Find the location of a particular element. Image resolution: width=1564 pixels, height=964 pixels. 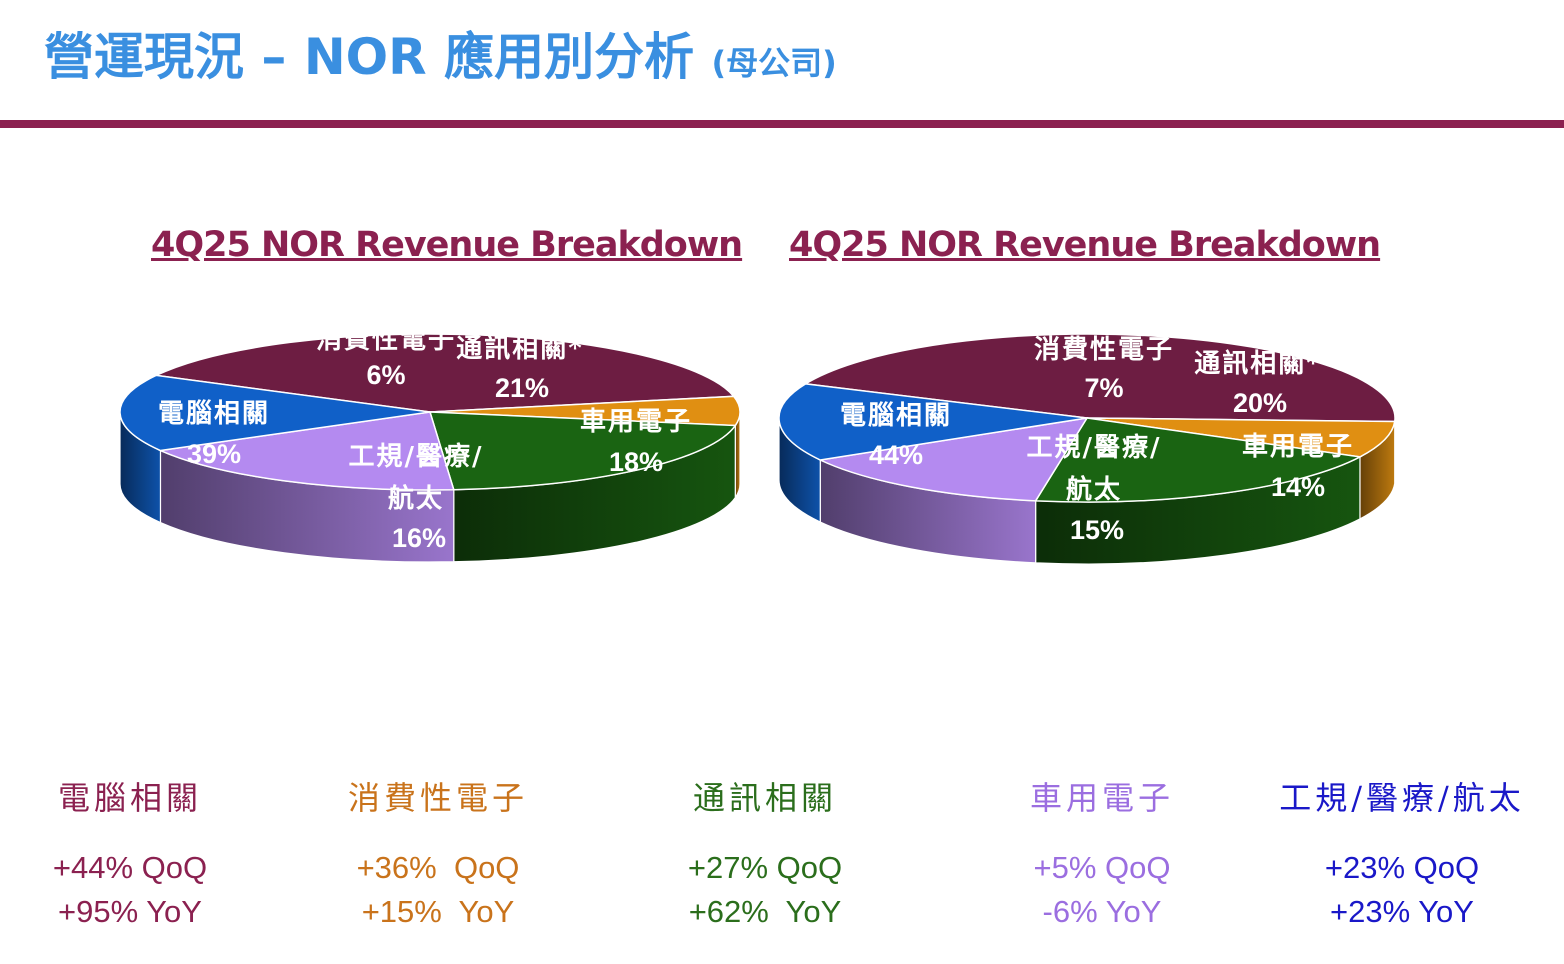

growth-category-name: 車用電子 is located at coordinates (1101, 798).